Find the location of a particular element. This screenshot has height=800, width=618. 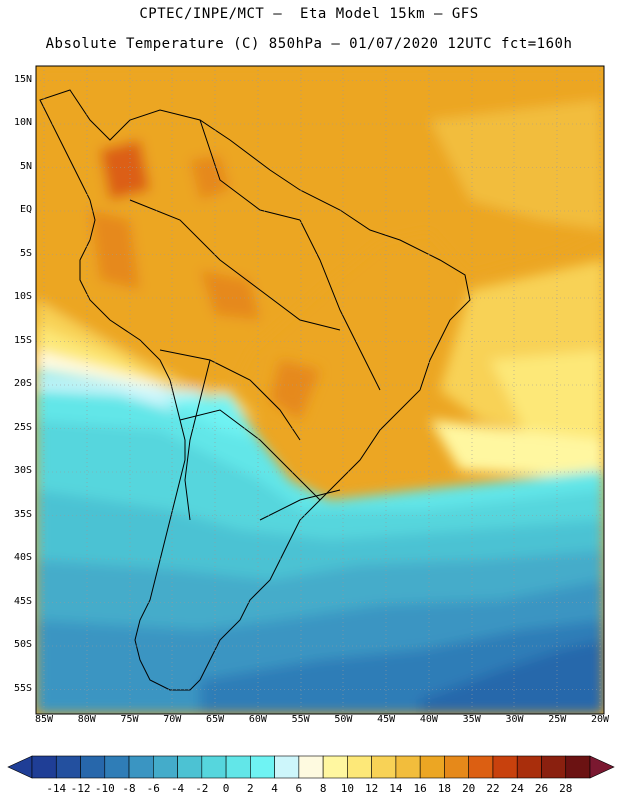

lon-label: 40W is located at coordinates (428, 719).